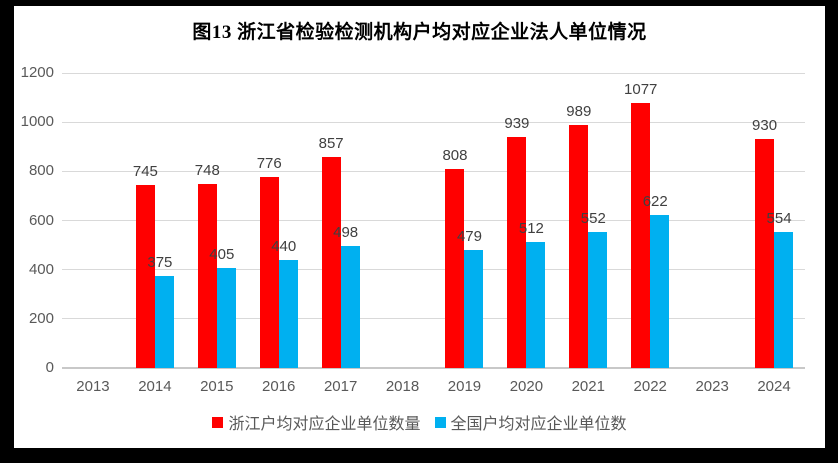  What do you see at coordinates (419, 32) in the screenshot?
I see `chart-title: 图13 浙江省检验检测机构户均对应企业法人单位情况` at bounding box center [419, 32].